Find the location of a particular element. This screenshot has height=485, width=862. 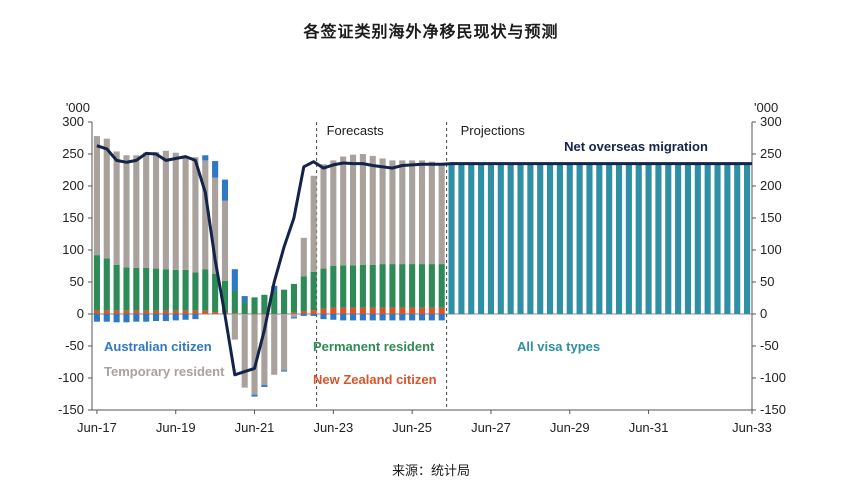

y-tick-label-left: 50 is located at coordinates (77, 281).